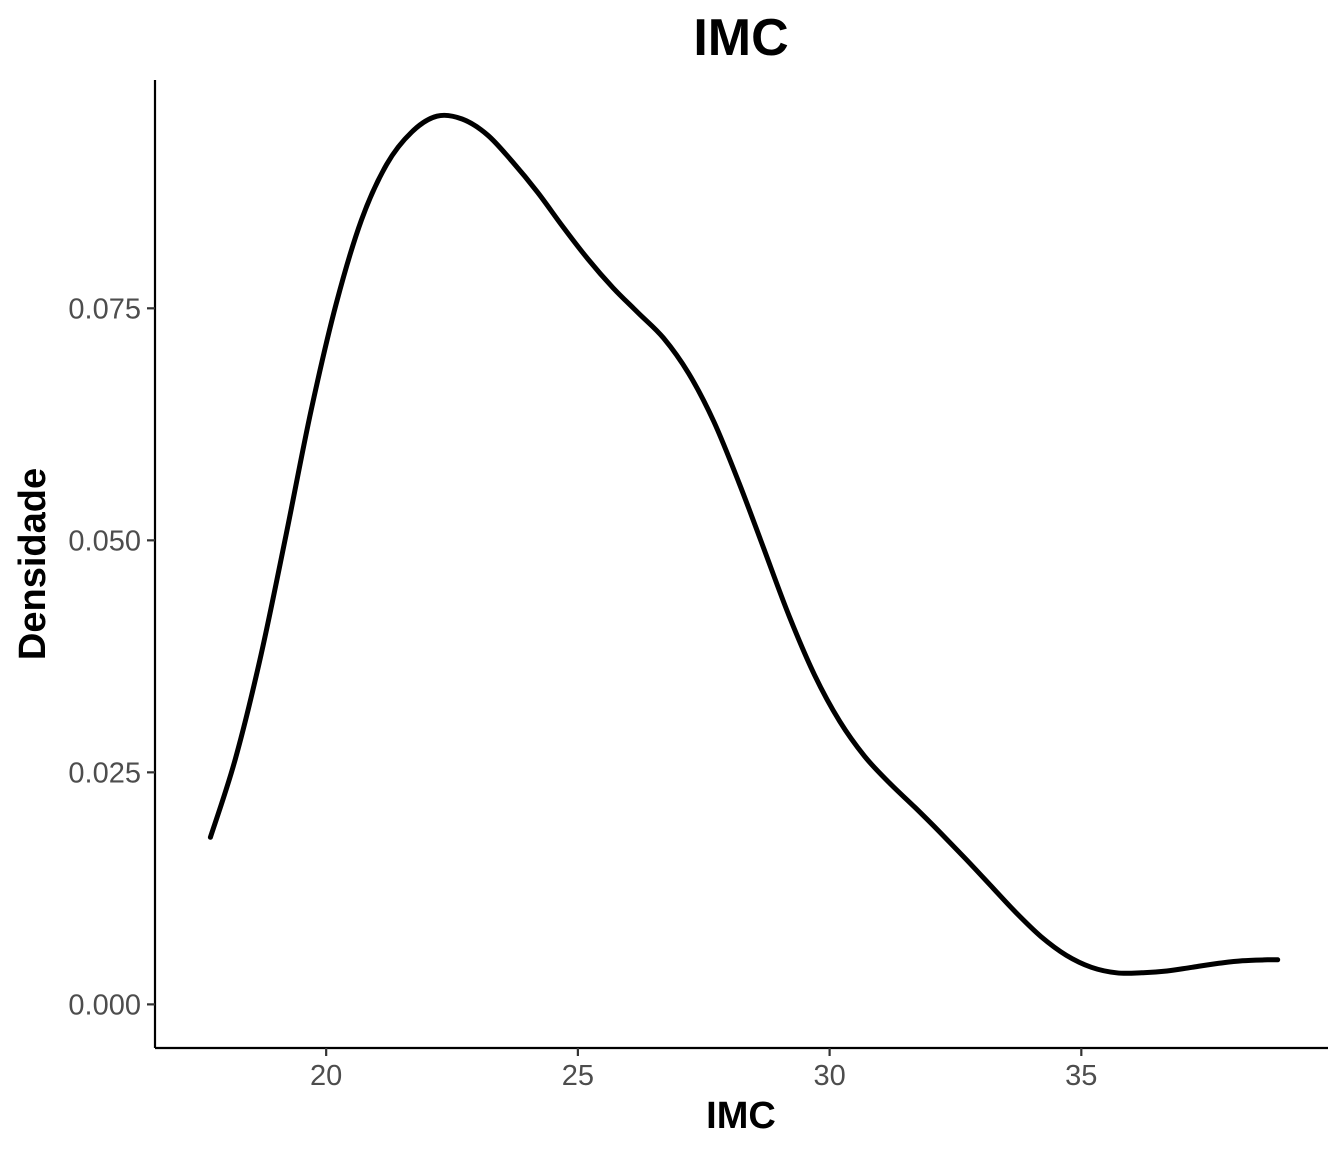  What do you see at coordinates (1081, 1076) in the screenshot?
I see `x-tick-label: 35` at bounding box center [1081, 1076].